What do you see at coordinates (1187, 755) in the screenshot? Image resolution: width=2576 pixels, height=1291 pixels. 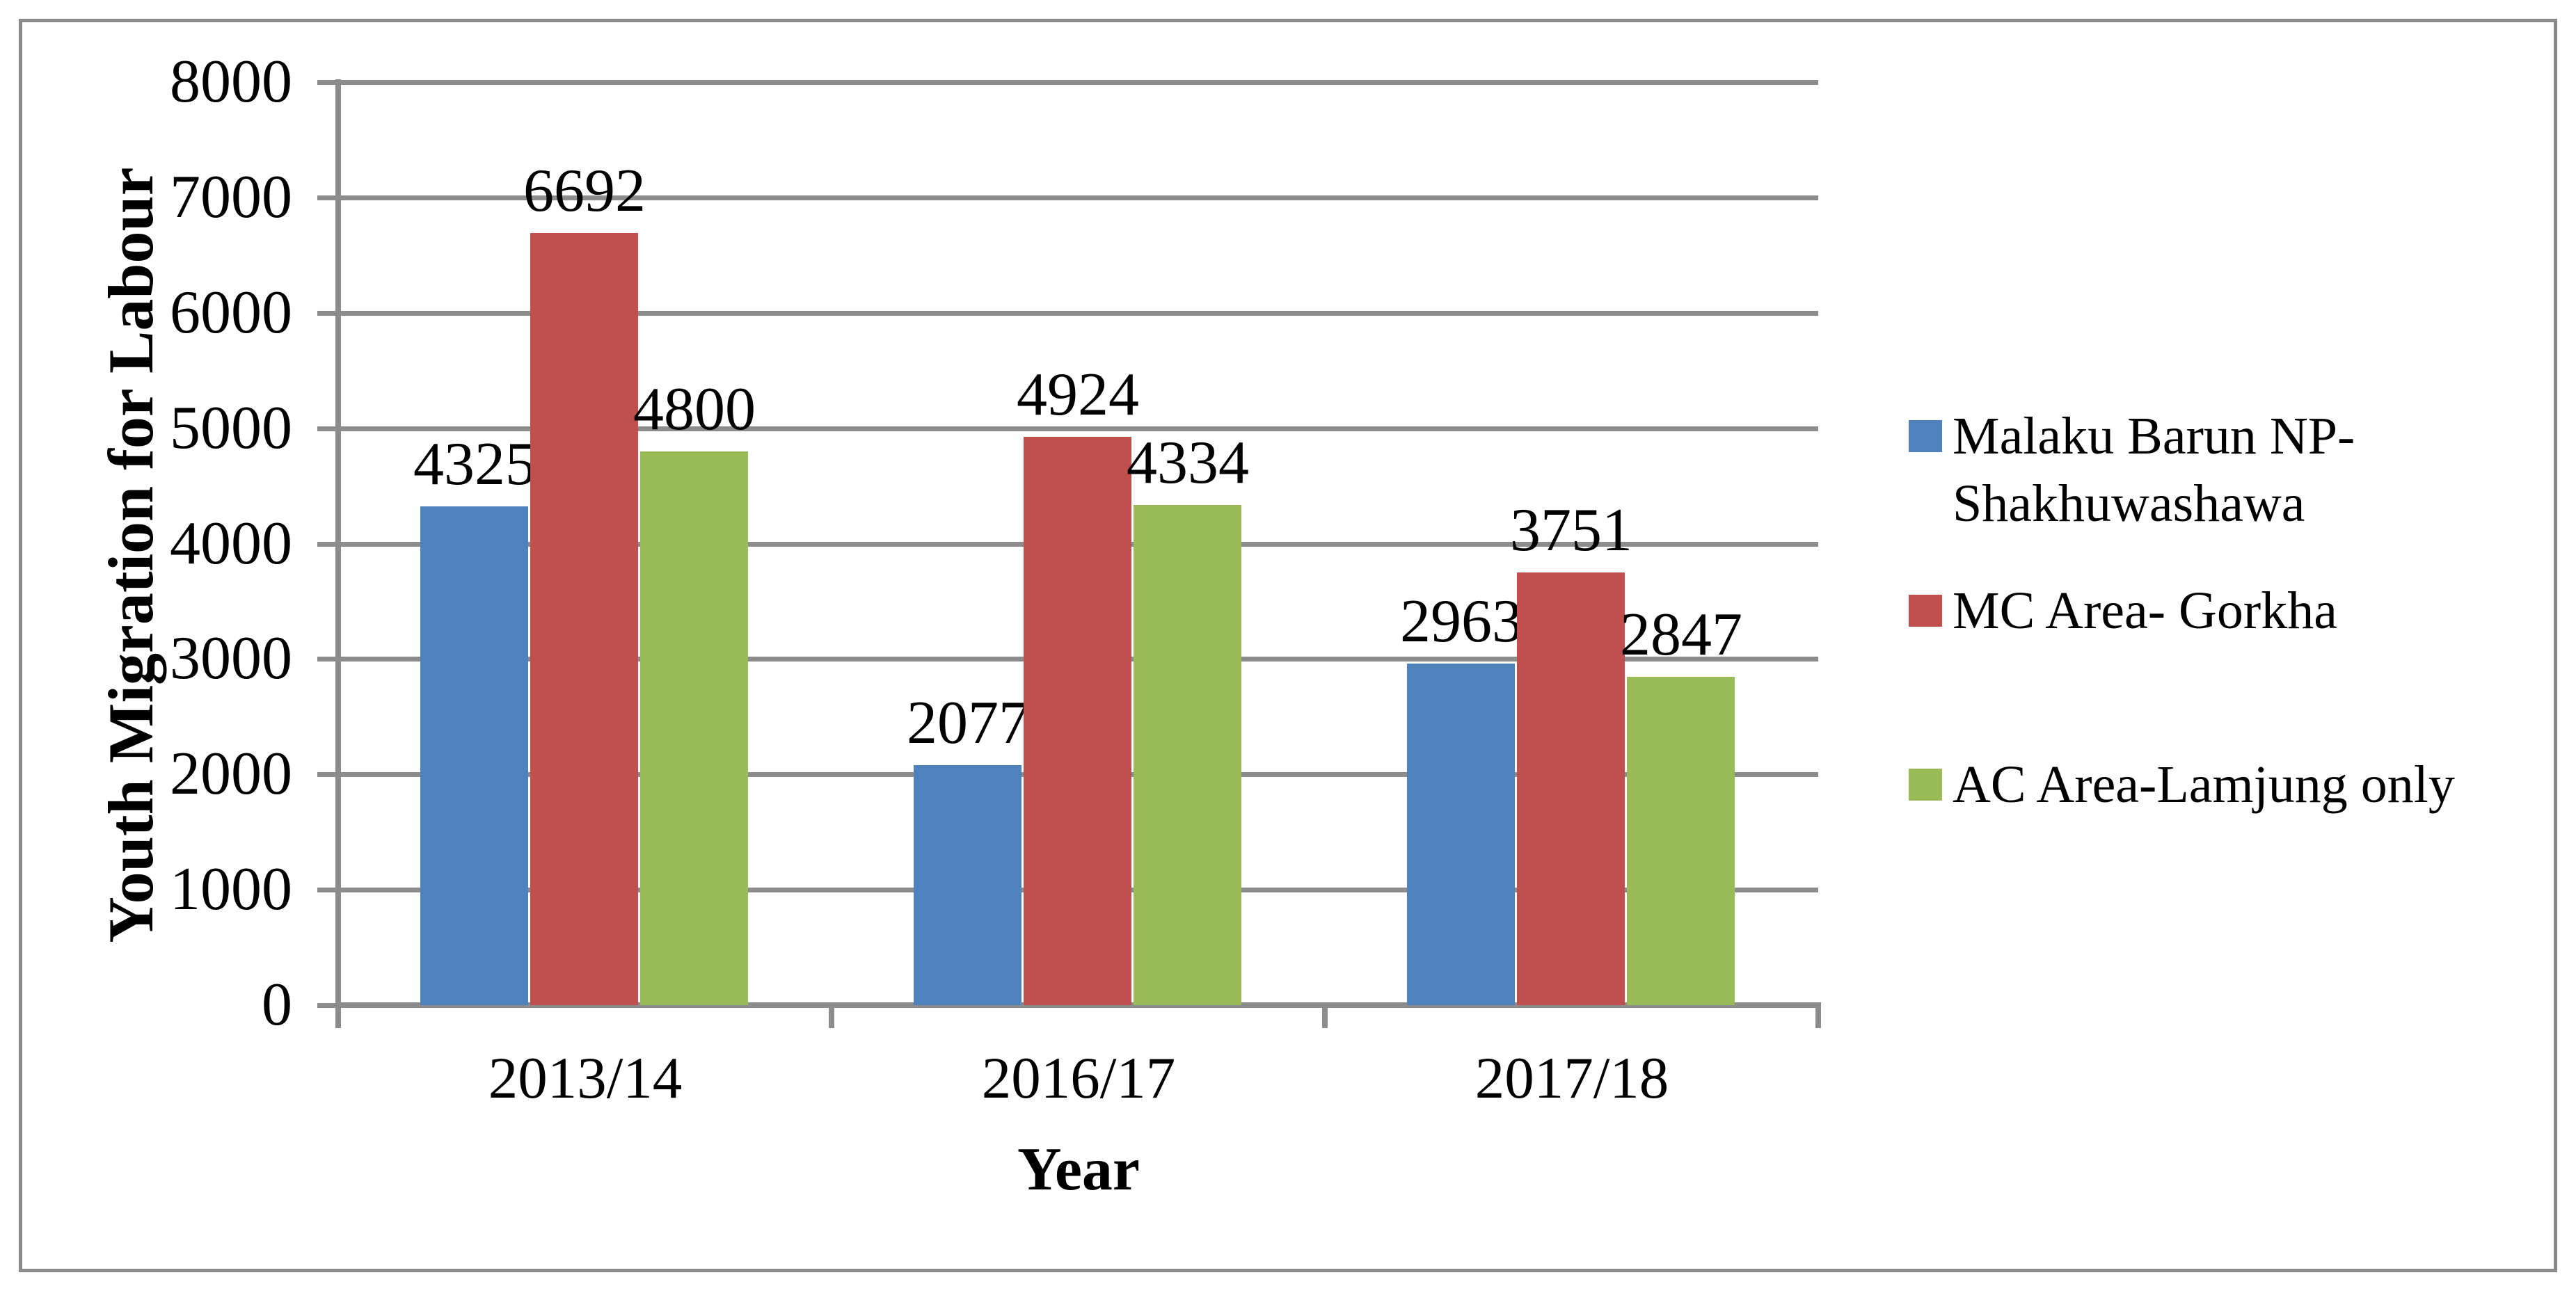 I see `bar-series3-2016/17` at bounding box center [1187, 755].